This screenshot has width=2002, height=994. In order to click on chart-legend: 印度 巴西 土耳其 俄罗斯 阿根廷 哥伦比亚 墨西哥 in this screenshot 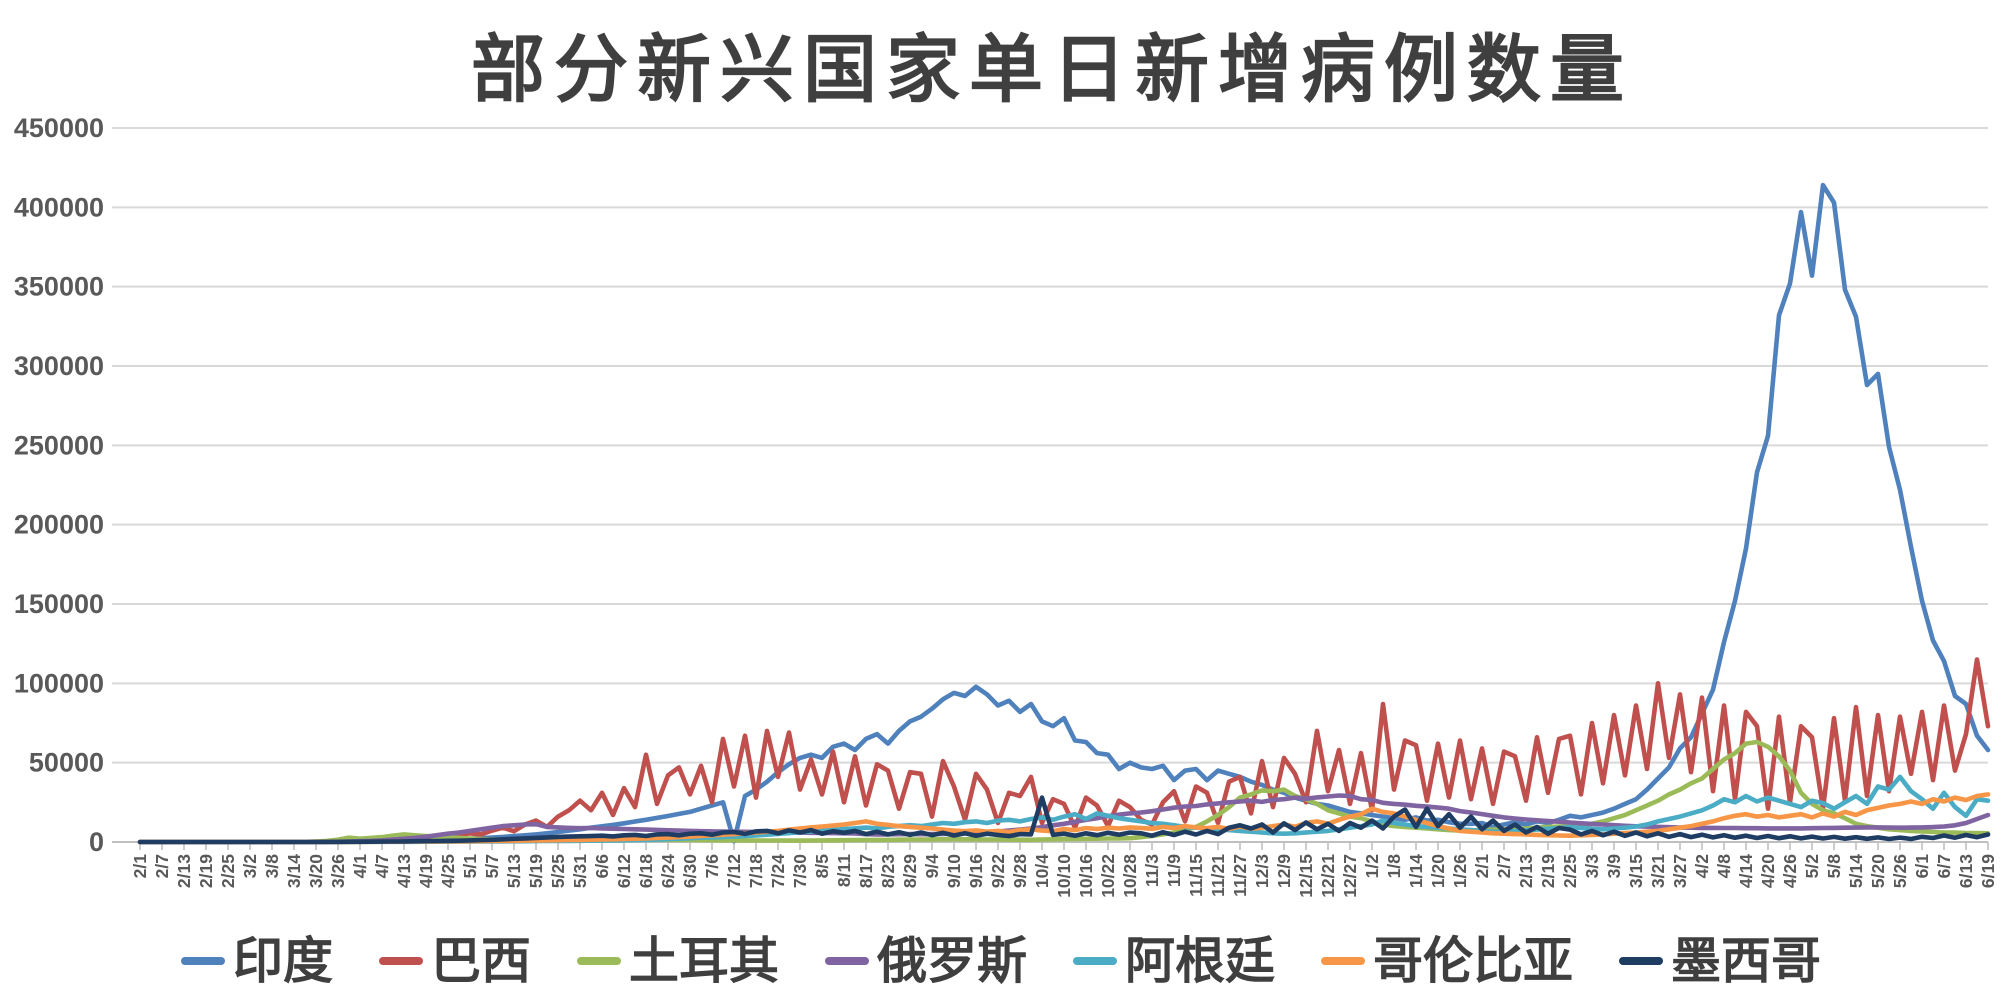, I will do `click(1001, 961)`.